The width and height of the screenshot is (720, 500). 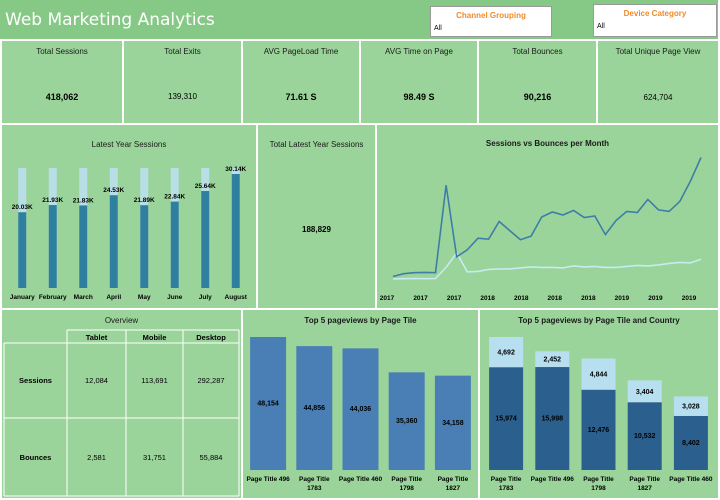 I want to click on device-category-label: Device Category, so click(x=655, y=13).